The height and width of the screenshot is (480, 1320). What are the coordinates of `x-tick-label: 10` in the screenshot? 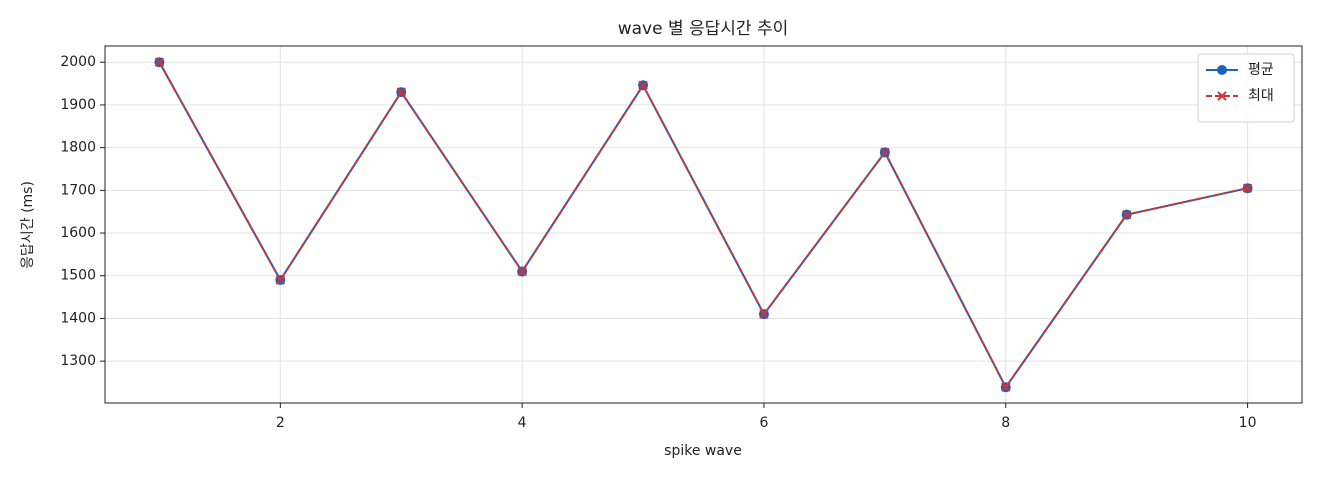 It's located at (1248, 423).